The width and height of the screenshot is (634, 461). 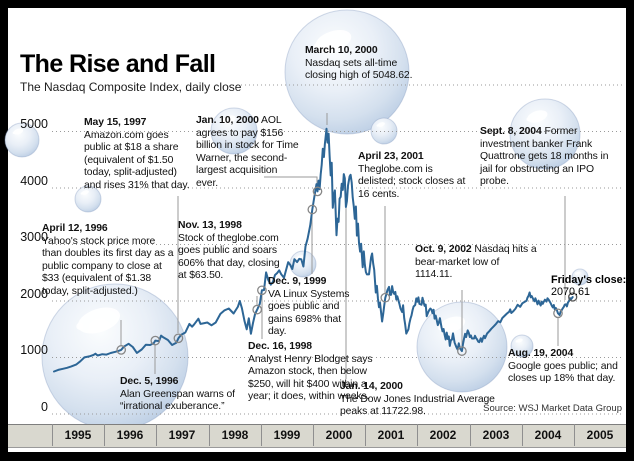 I want to click on event-marker-dec-16-1998, so click(x=262, y=290).